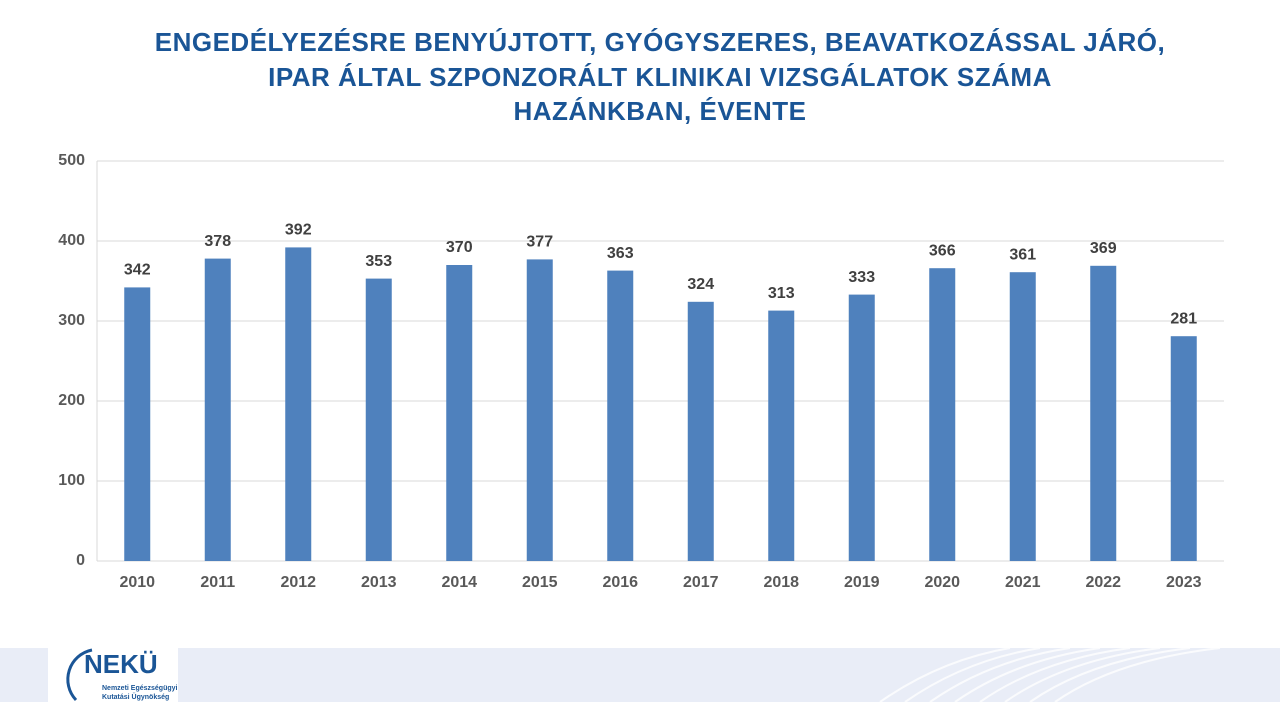 This screenshot has height=720, width=1280. What do you see at coordinates (121, 664) in the screenshot?
I see `logo-text: NEKÜ` at bounding box center [121, 664].